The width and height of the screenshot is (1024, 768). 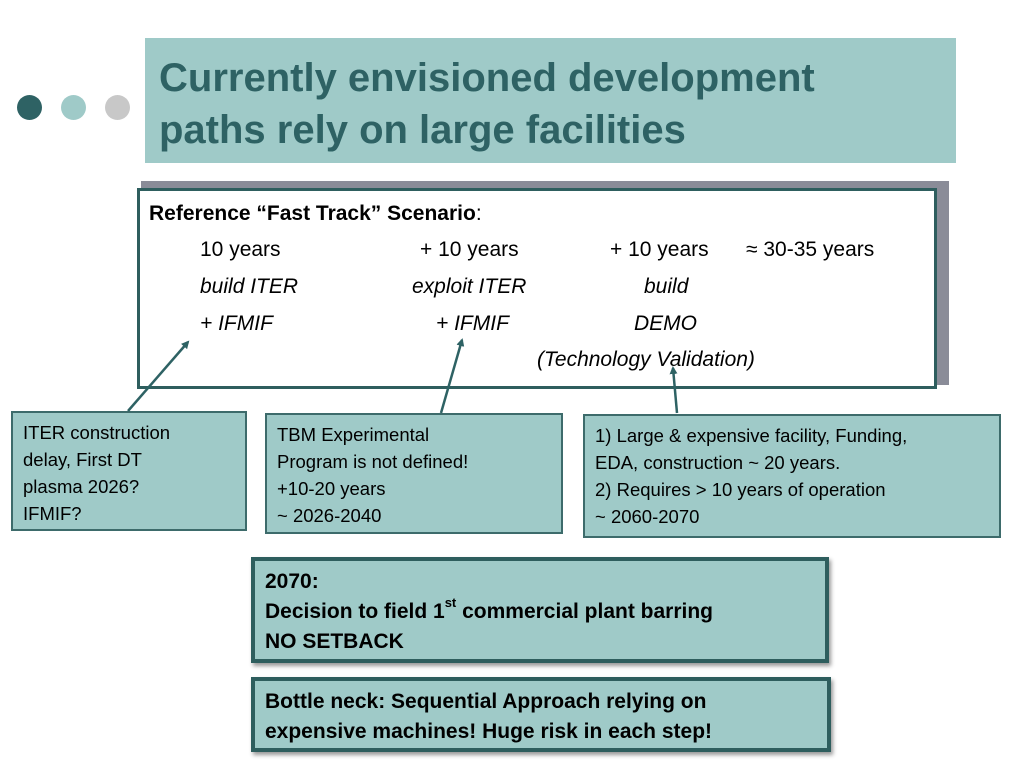 What do you see at coordinates (646, 359) in the screenshot?
I see `technology-validation: (Technology Validation)` at bounding box center [646, 359].